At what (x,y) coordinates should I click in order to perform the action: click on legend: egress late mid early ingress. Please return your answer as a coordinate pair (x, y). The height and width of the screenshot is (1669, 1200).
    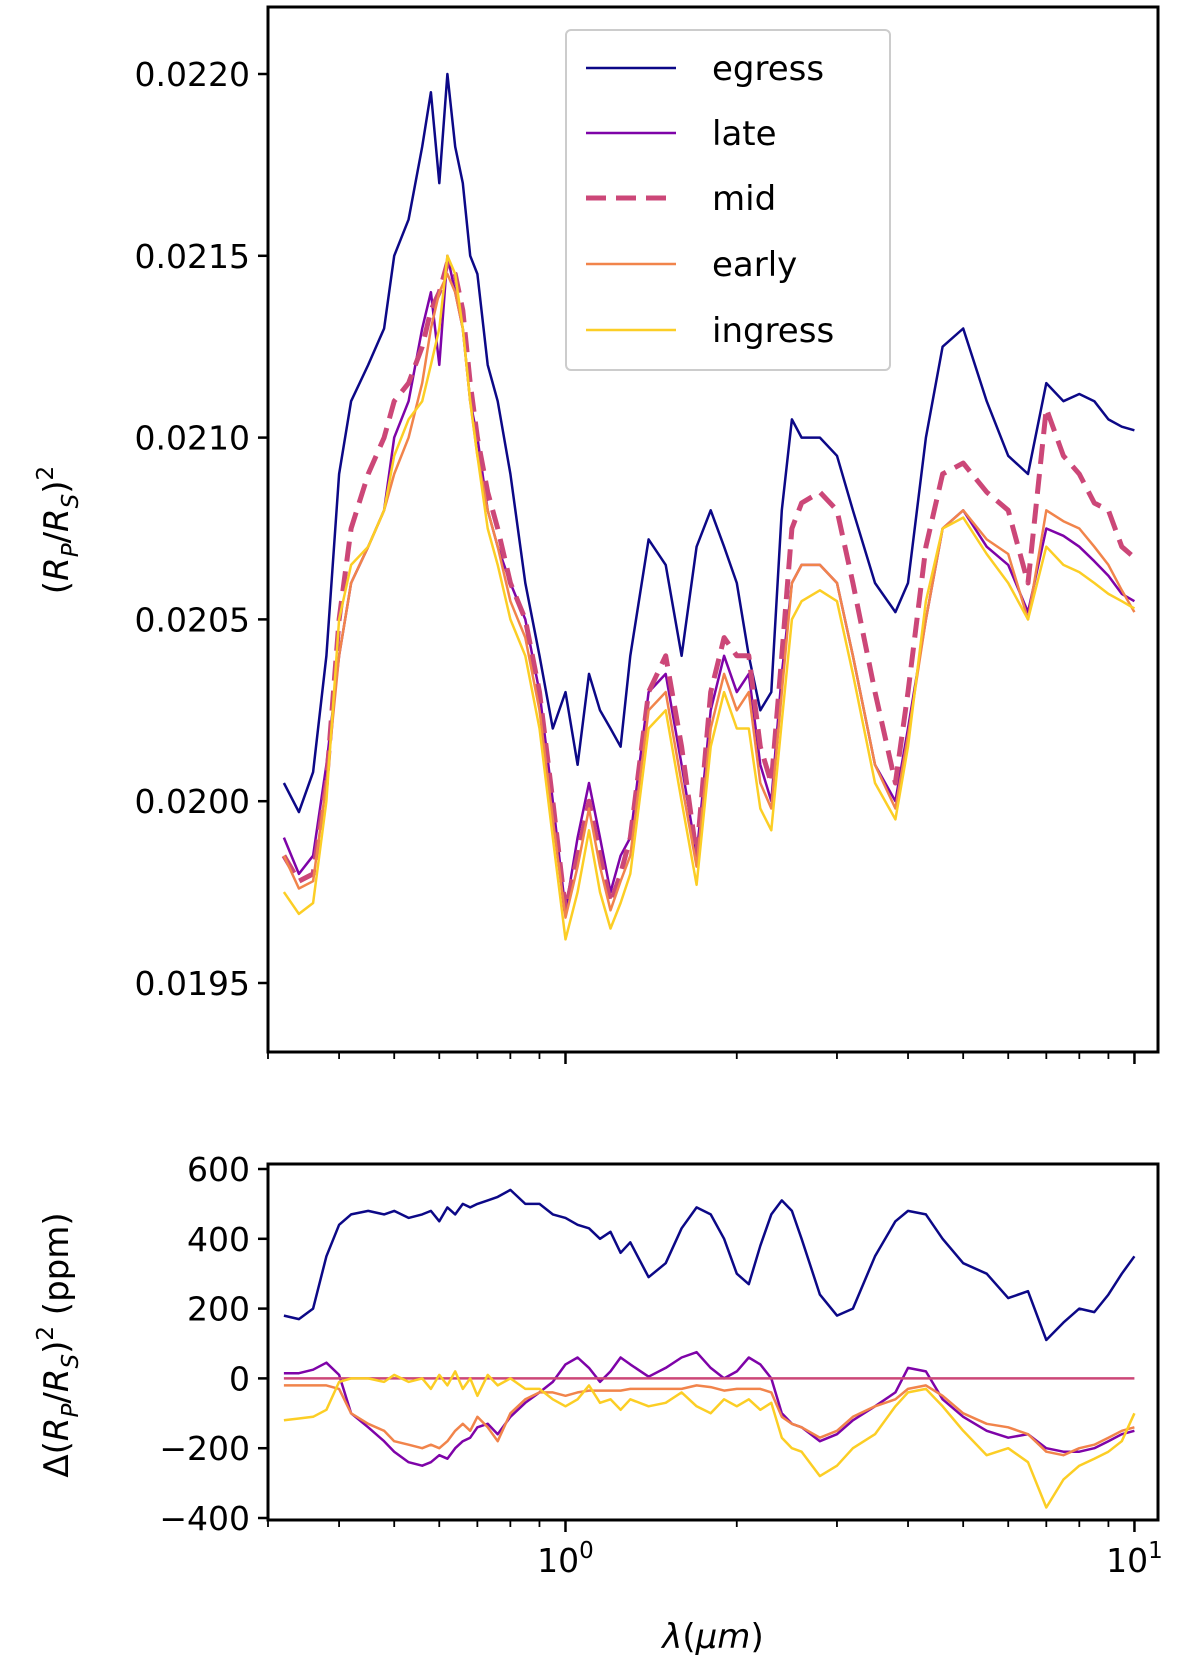
    Looking at the image, I should click on (728, 200).